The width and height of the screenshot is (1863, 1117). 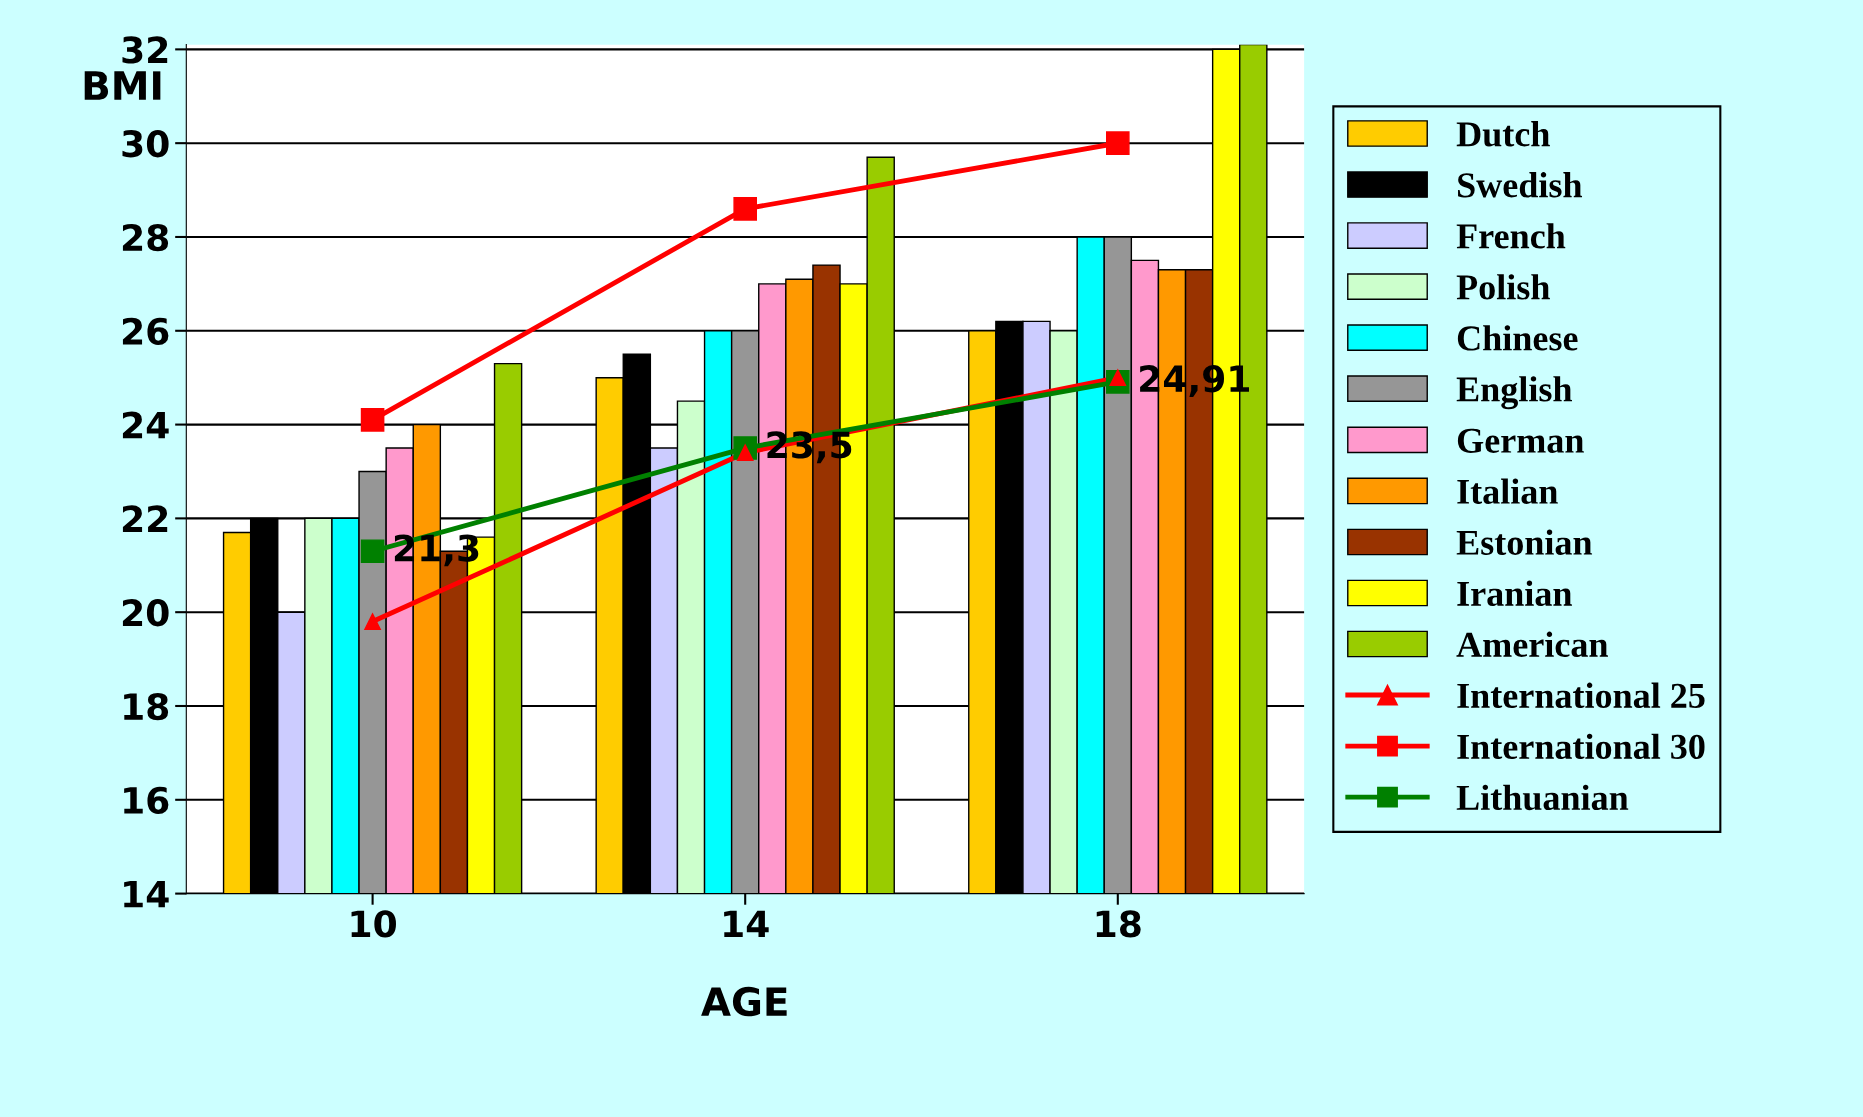 What do you see at coordinates (1520, 440) in the screenshot?
I see `legend-label: German` at bounding box center [1520, 440].